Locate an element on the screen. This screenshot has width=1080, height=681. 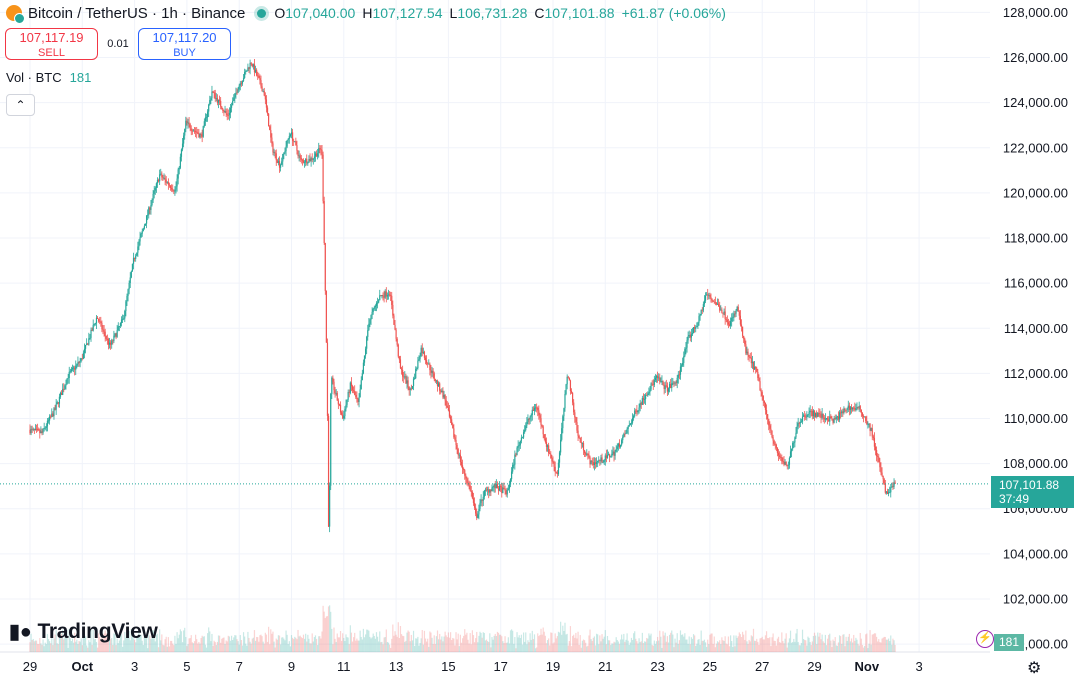
tradingview-logo: ▮● TradingView is located at coordinates (83, 631).